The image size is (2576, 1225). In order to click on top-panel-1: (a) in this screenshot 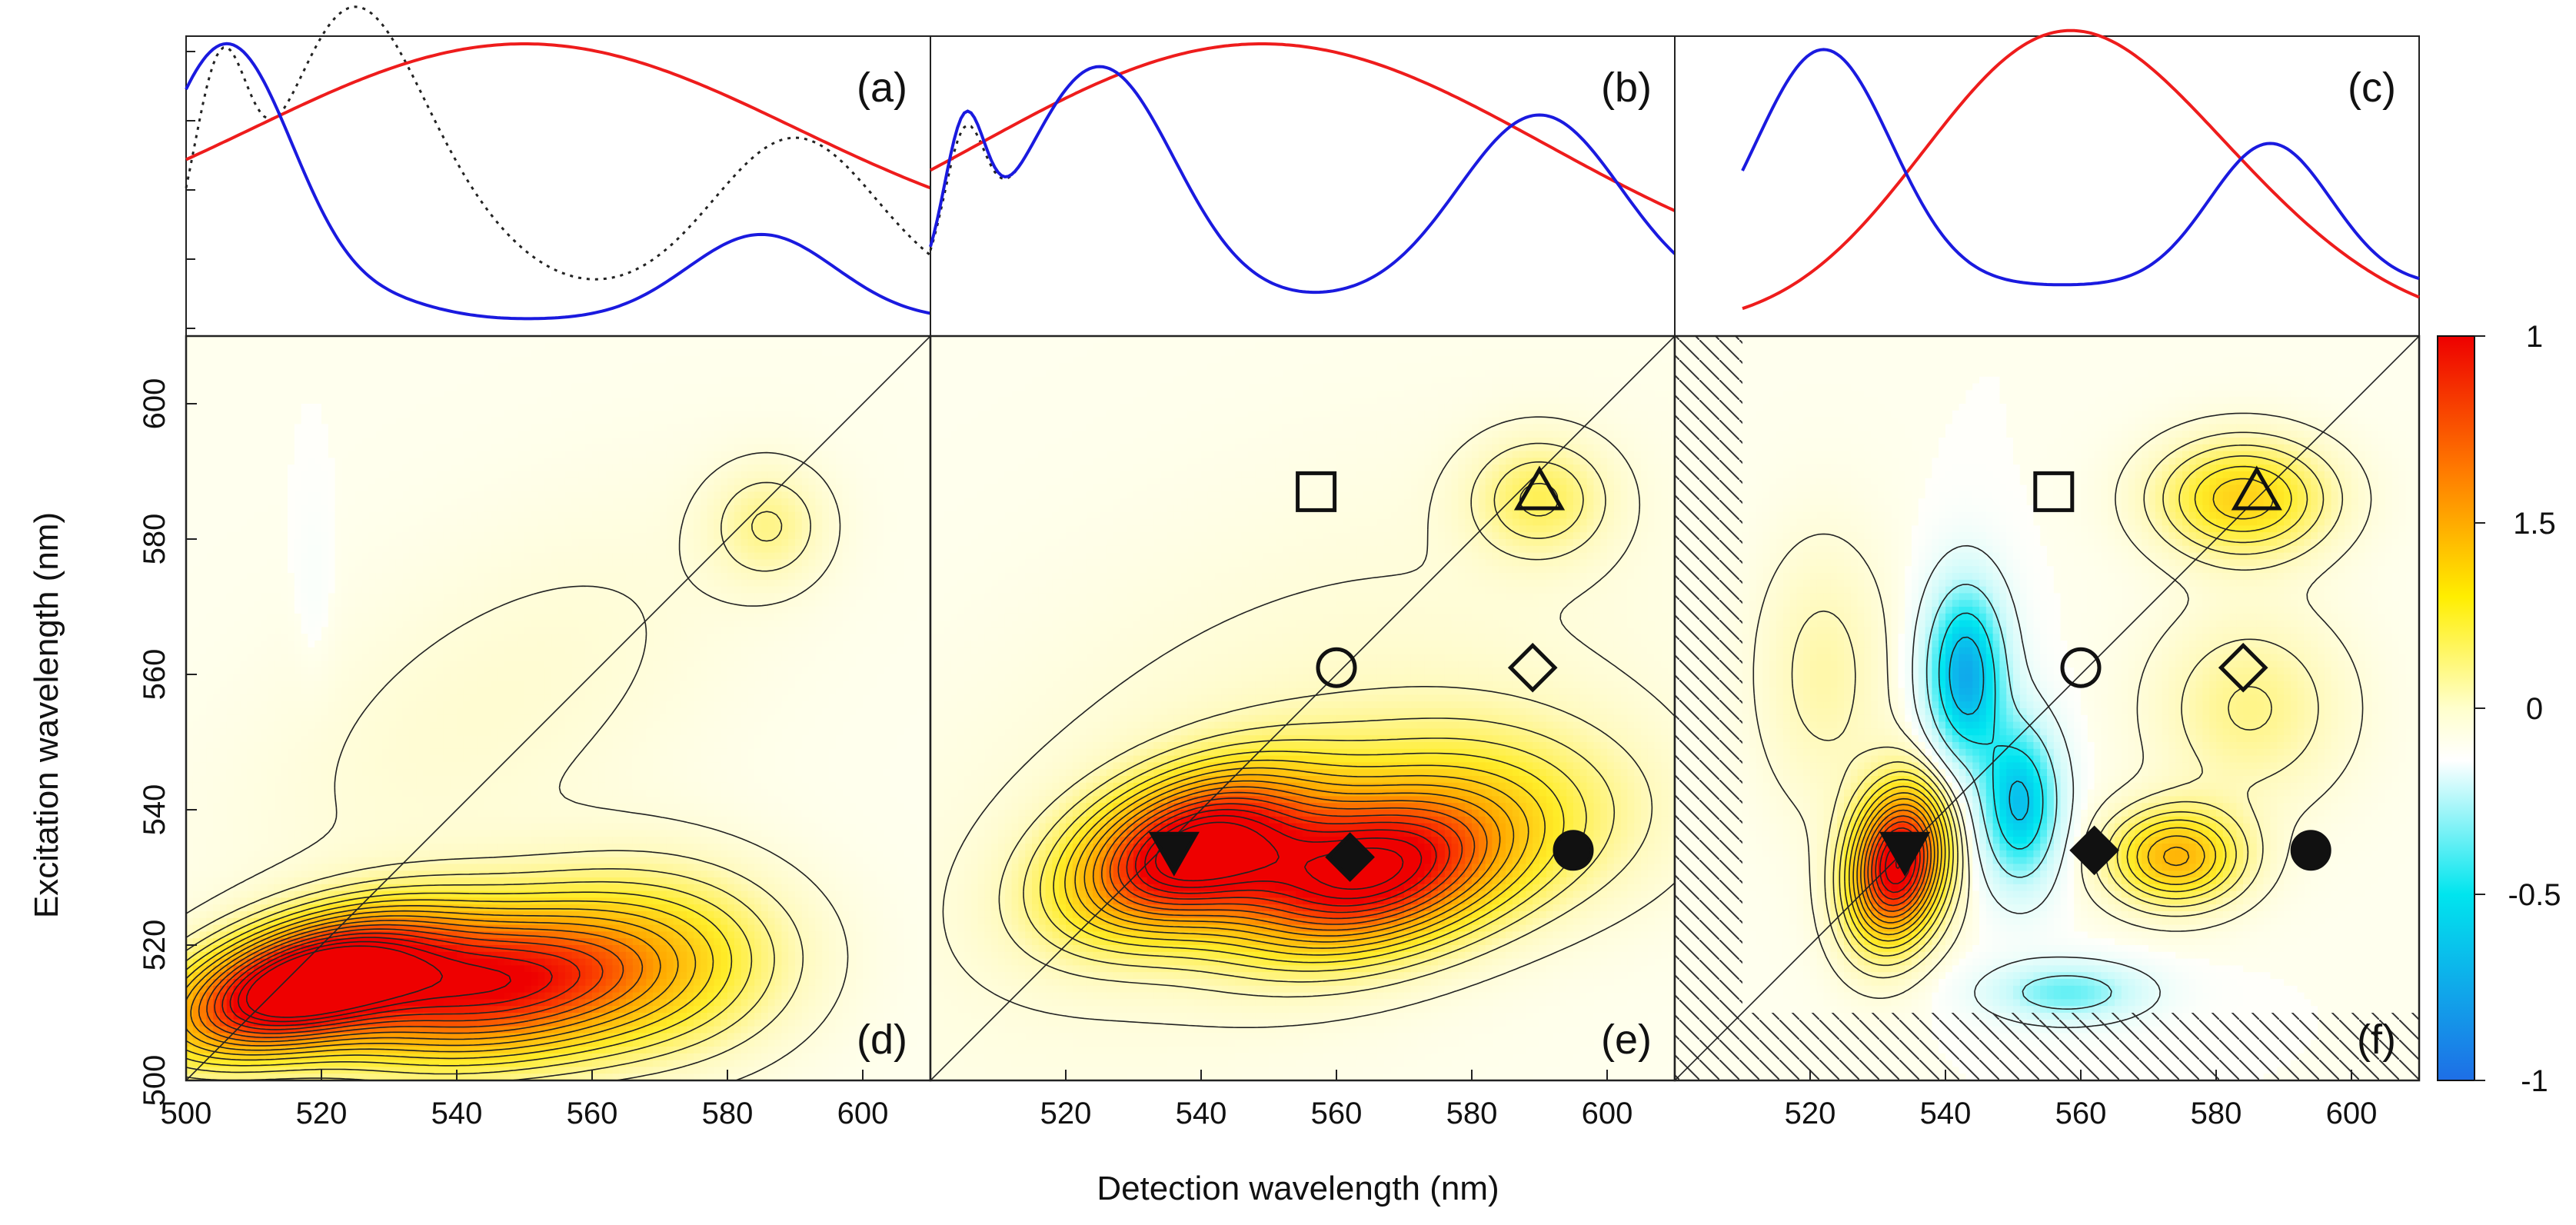, I will do `click(558, 171)`.